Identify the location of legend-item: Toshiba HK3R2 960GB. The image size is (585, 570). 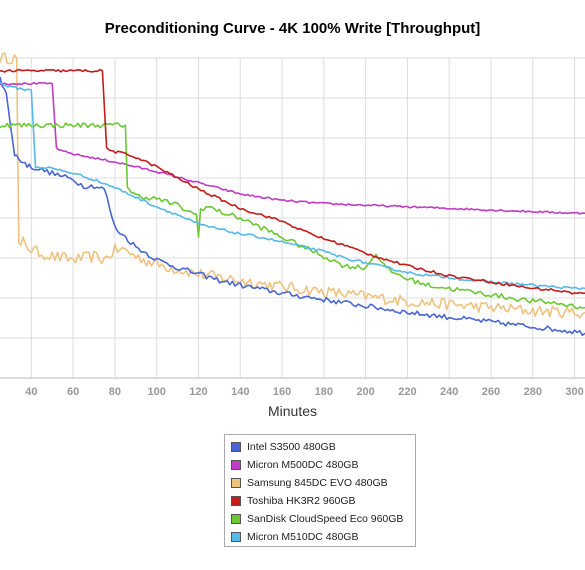
(323, 501).